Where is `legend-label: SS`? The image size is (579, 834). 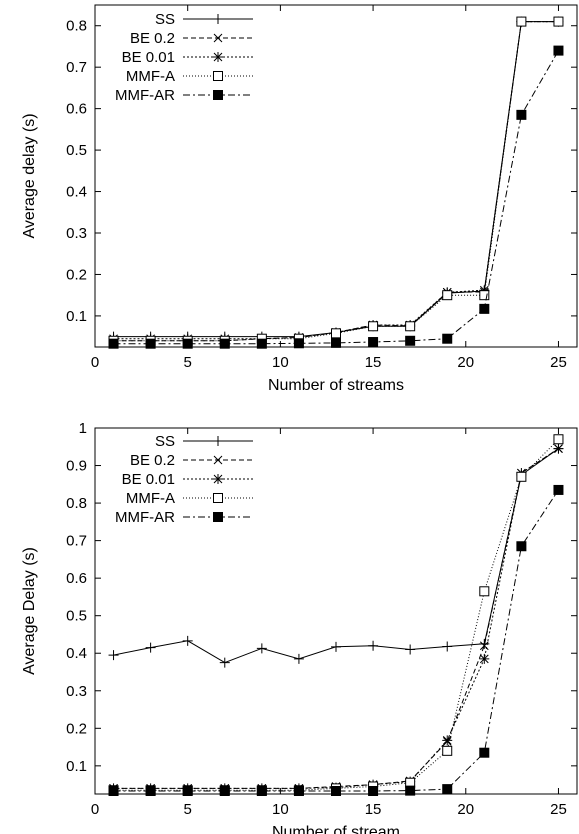
legend-label: SS is located at coordinates (165, 441).